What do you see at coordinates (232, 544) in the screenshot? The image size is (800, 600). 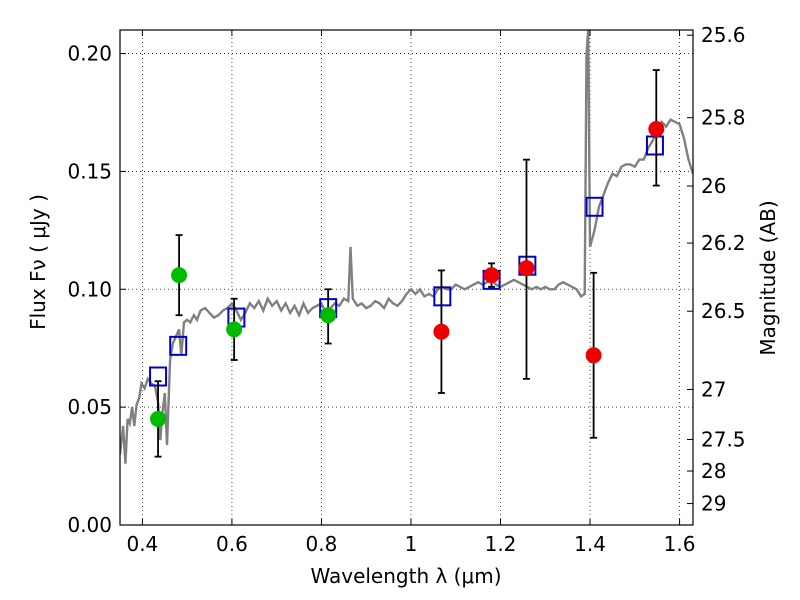 I see `x-tick-label: 0.6` at bounding box center [232, 544].